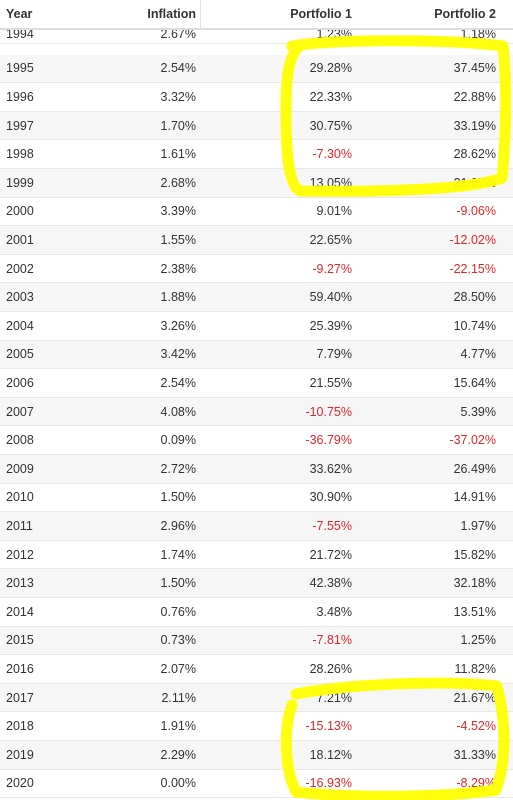  What do you see at coordinates (334, 211) in the screenshot?
I see `portfolio-1-cell: 9.01%` at bounding box center [334, 211].